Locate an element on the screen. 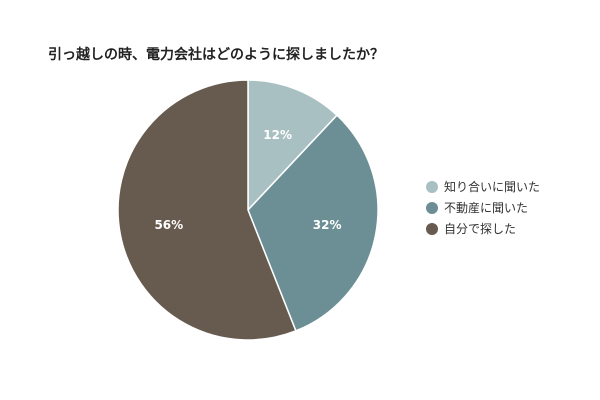  slice-data-label: 12% is located at coordinates (277, 135).